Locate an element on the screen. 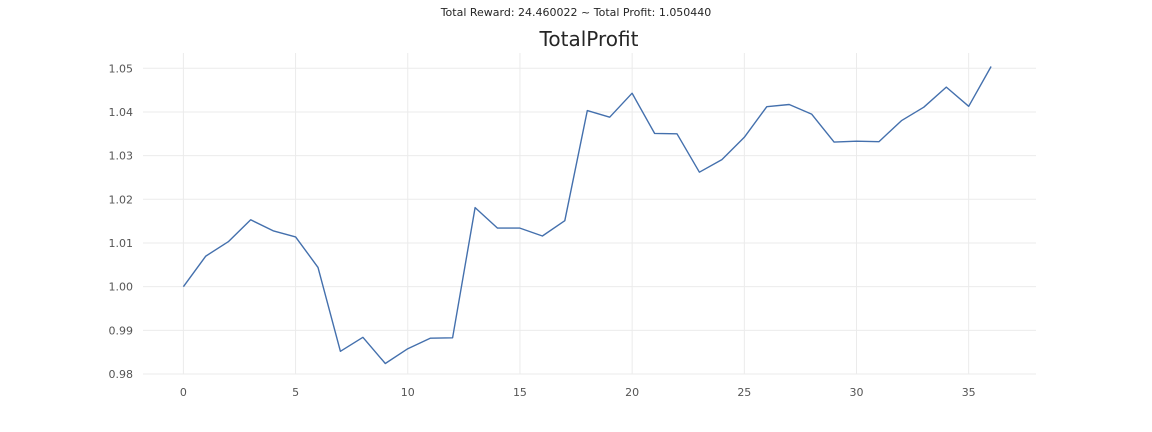 The width and height of the screenshot is (1152, 432). x-tick-label: 10 is located at coordinates (408, 392).